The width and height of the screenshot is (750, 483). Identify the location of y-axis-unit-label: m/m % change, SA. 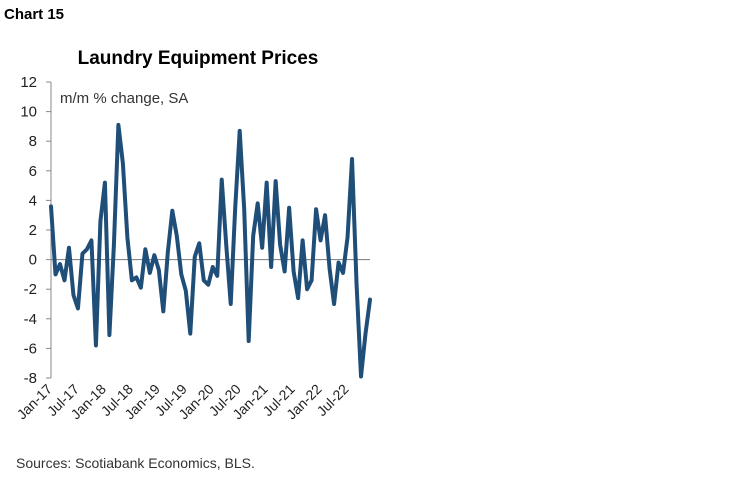
(124, 98).